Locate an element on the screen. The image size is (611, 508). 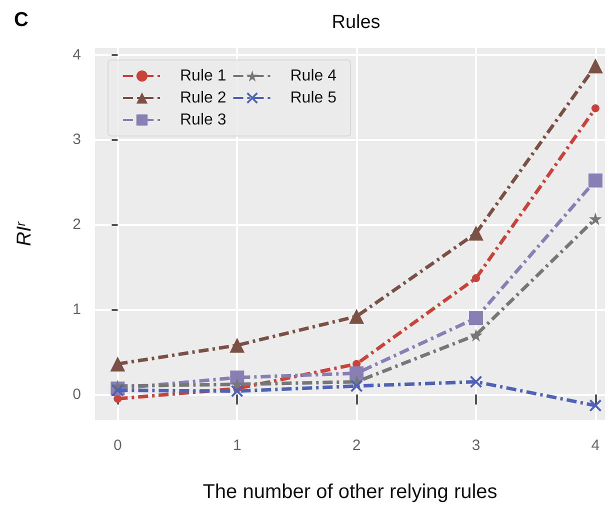
legend-label: Rule 1 is located at coordinates (203, 76).